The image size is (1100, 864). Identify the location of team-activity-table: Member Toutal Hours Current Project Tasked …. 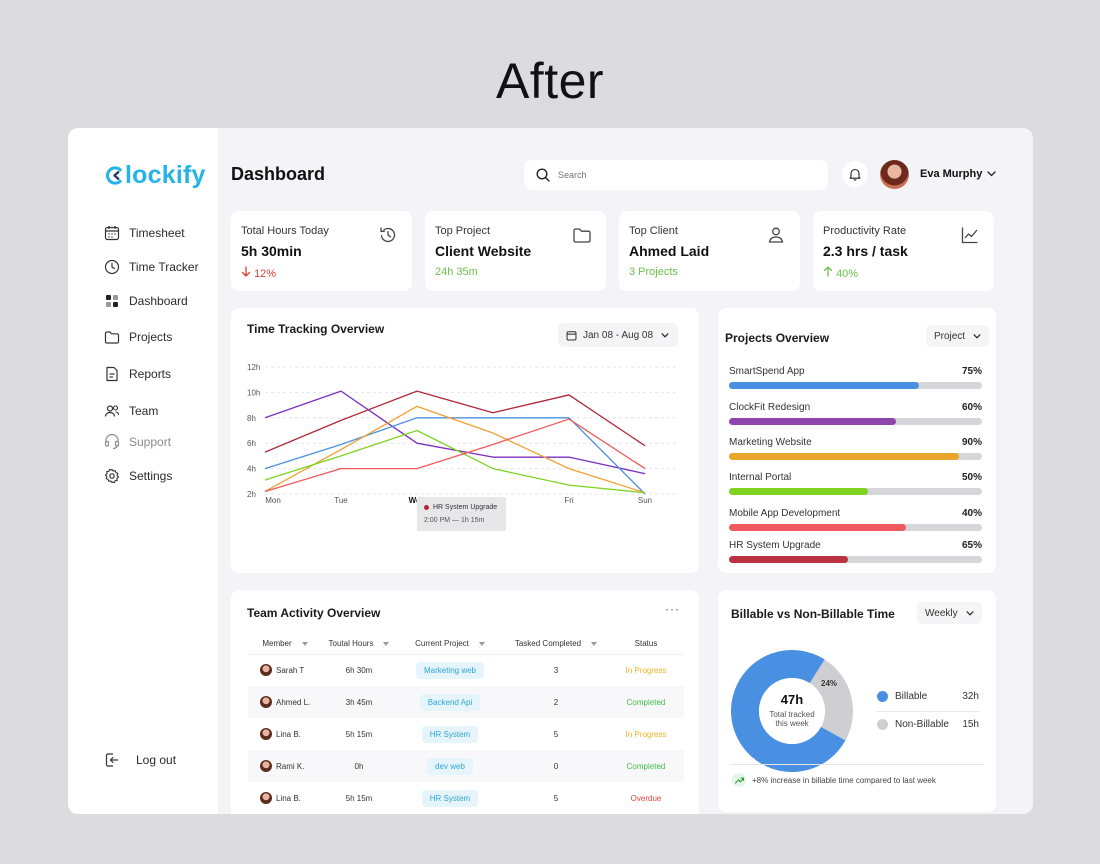
(466, 724).